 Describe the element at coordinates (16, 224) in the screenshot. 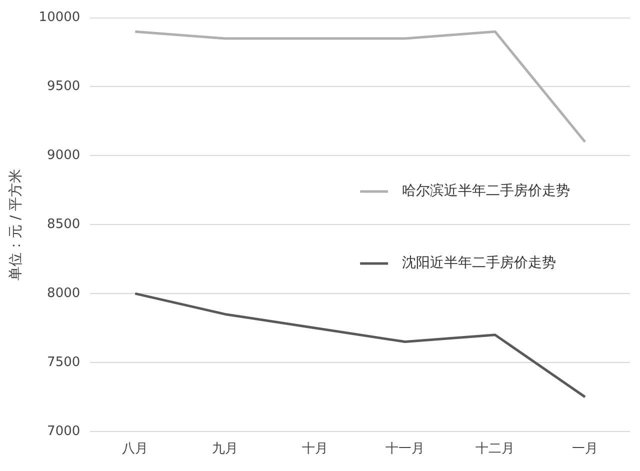

I see `y-axis-title: 单位：元 / 平方米` at that location.